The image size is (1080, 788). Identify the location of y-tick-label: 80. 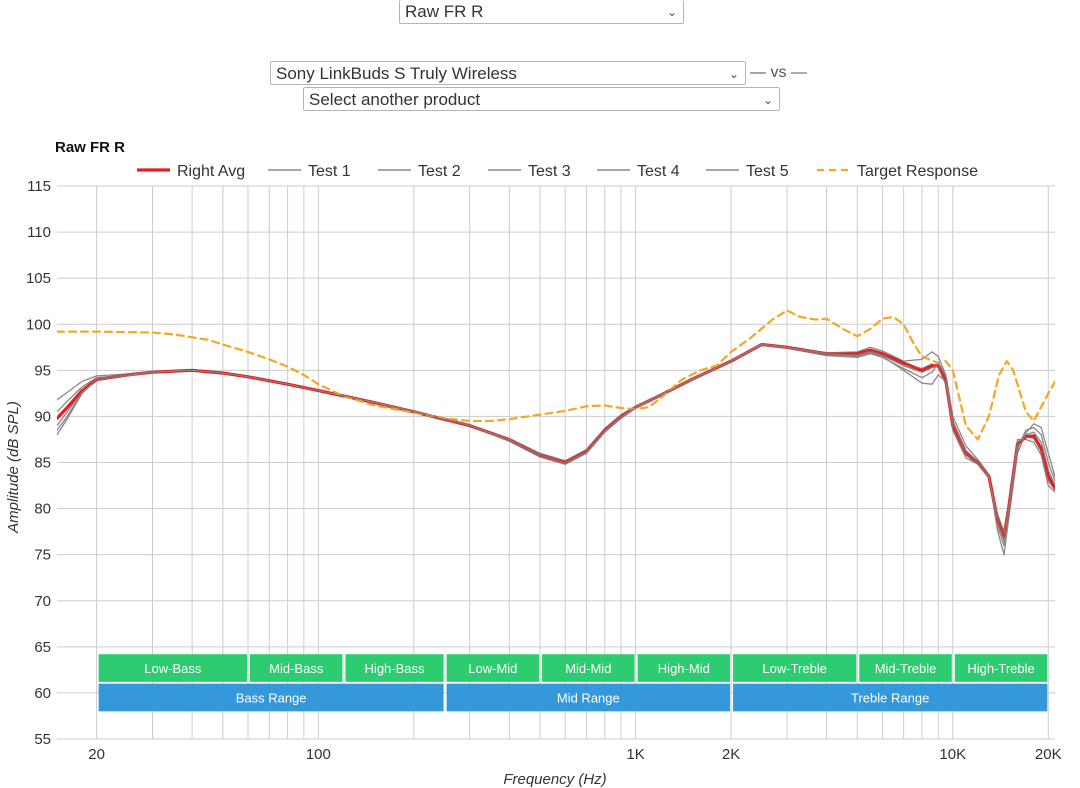
(42, 509).